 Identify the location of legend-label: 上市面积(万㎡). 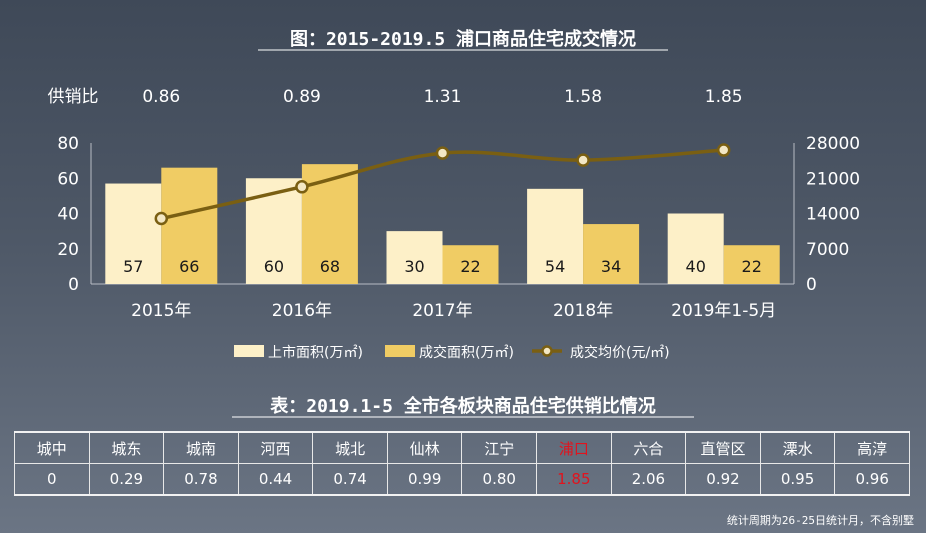
(315, 352).